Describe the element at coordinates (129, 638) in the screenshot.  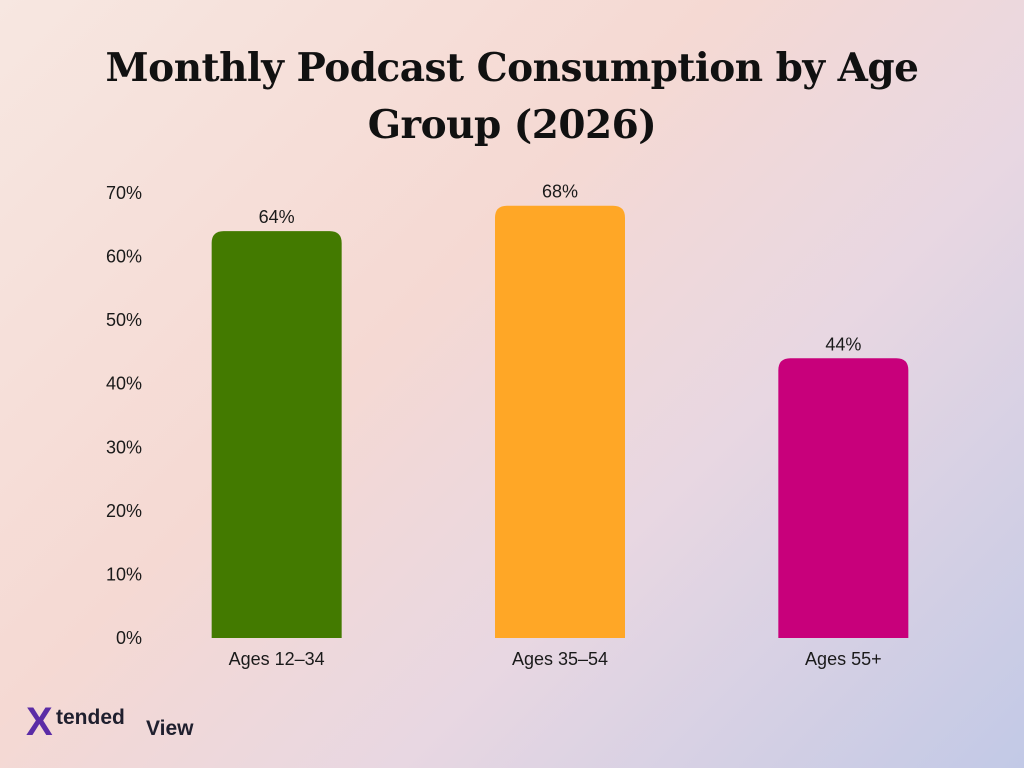
I see `y-tick-label: 0%` at that location.